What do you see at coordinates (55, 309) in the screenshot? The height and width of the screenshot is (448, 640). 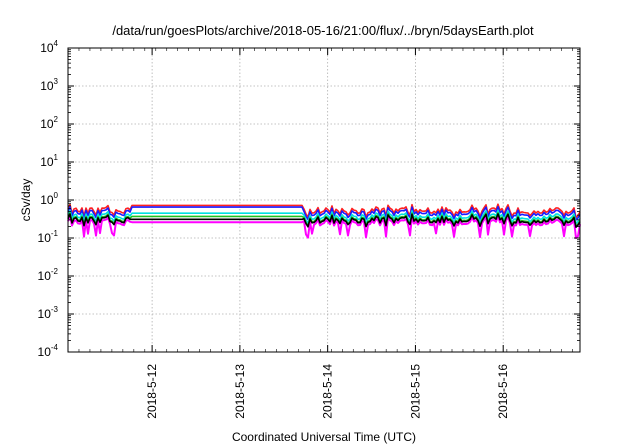 I see `y-tick-exponent: -3` at bounding box center [55, 309].